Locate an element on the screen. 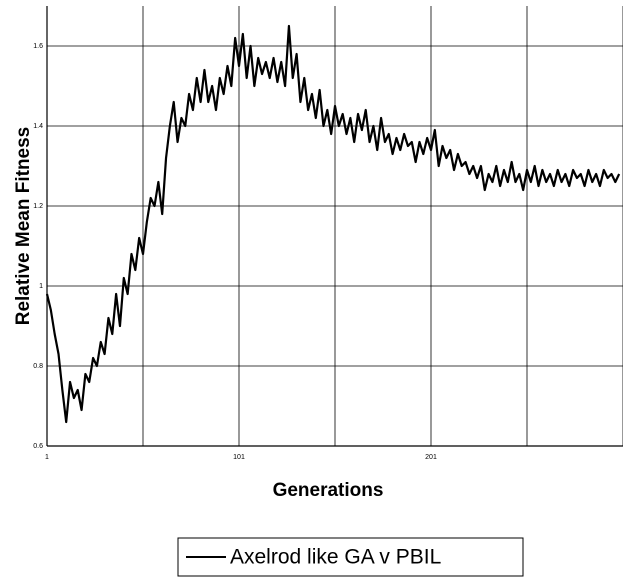 This screenshot has width=623, height=578. x-tick-label: 1 is located at coordinates (47, 457).